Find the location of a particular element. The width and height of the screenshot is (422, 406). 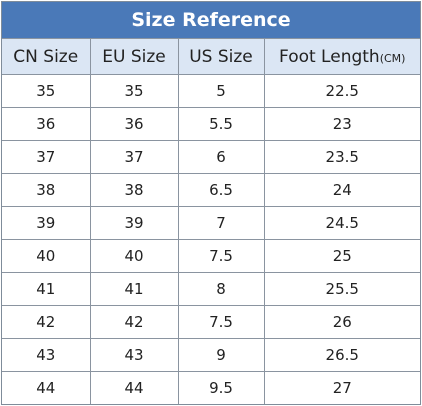

table-cell: 27 is located at coordinates (341, 387).